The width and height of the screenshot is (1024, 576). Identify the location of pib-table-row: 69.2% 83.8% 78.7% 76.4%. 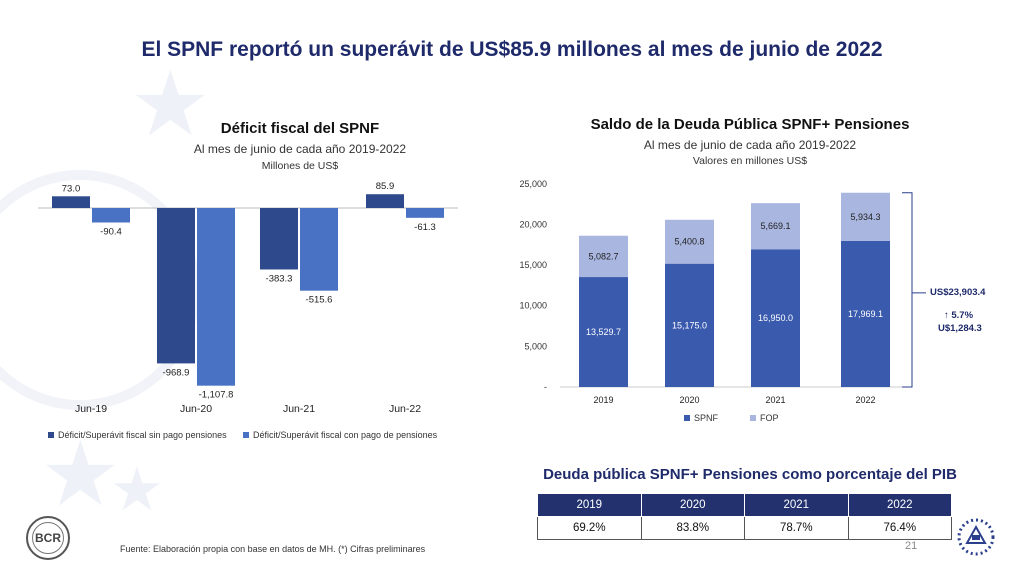
(744, 528).